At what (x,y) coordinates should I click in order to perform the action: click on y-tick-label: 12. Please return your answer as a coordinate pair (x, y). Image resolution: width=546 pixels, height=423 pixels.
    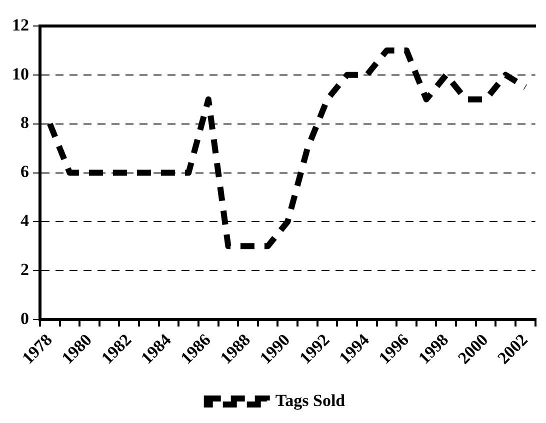
    Looking at the image, I should click on (20, 24).